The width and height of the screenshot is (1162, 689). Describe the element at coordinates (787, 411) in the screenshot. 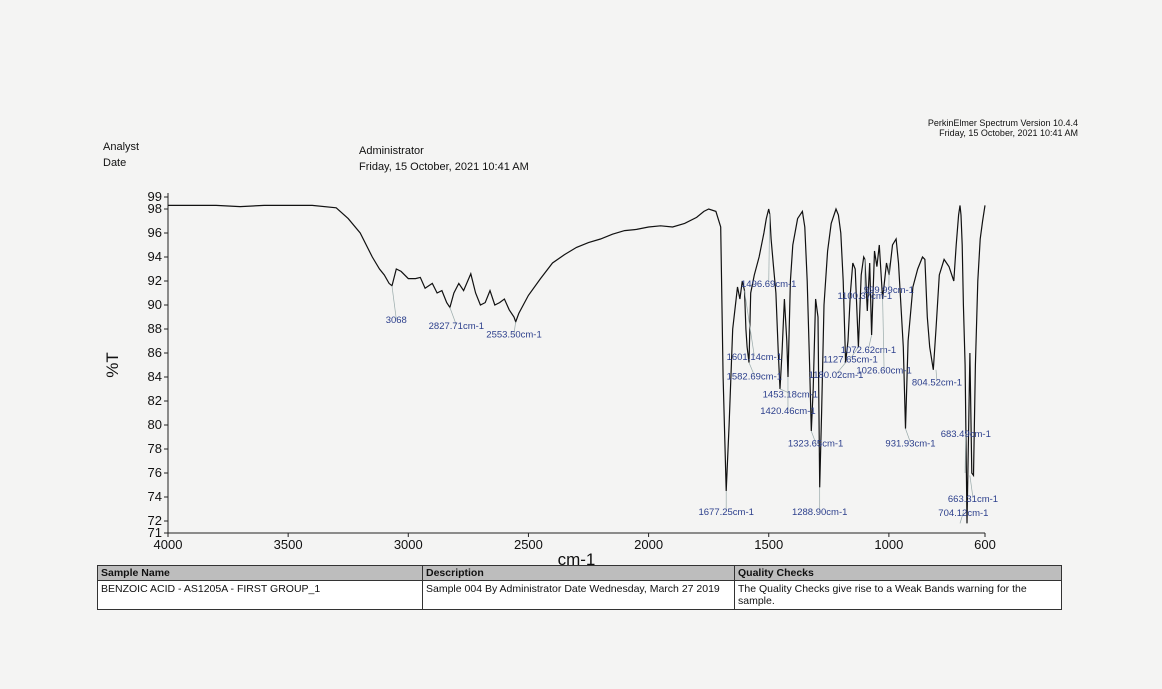

I see `peak-label: 1420.46cm-1` at that location.